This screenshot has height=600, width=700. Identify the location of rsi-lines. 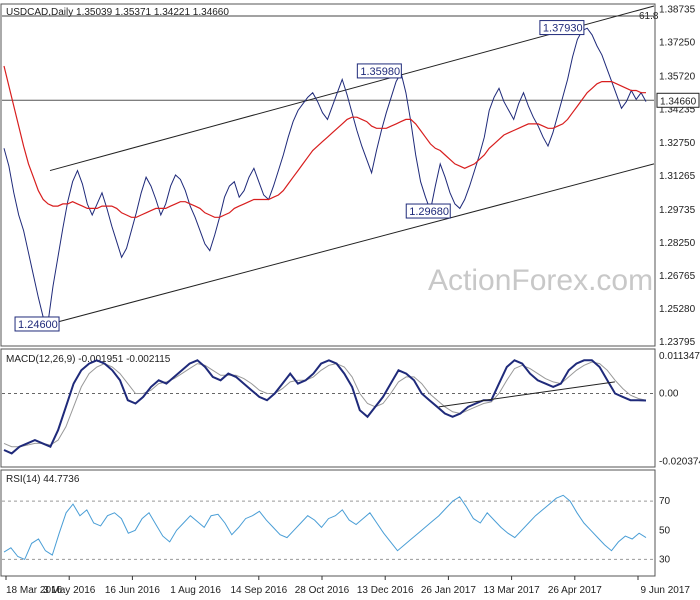
(328, 527).